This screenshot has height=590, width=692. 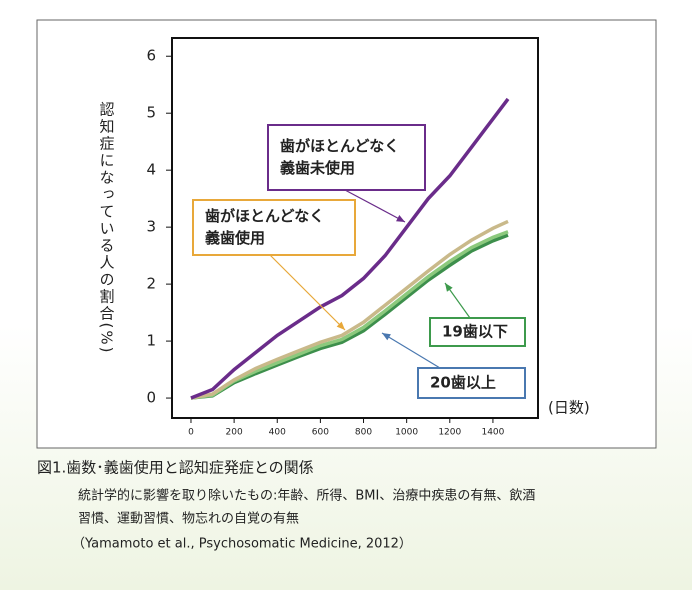 What do you see at coordinates (151, 56) in the screenshot?
I see `y-tick-label: 6` at bounding box center [151, 56].